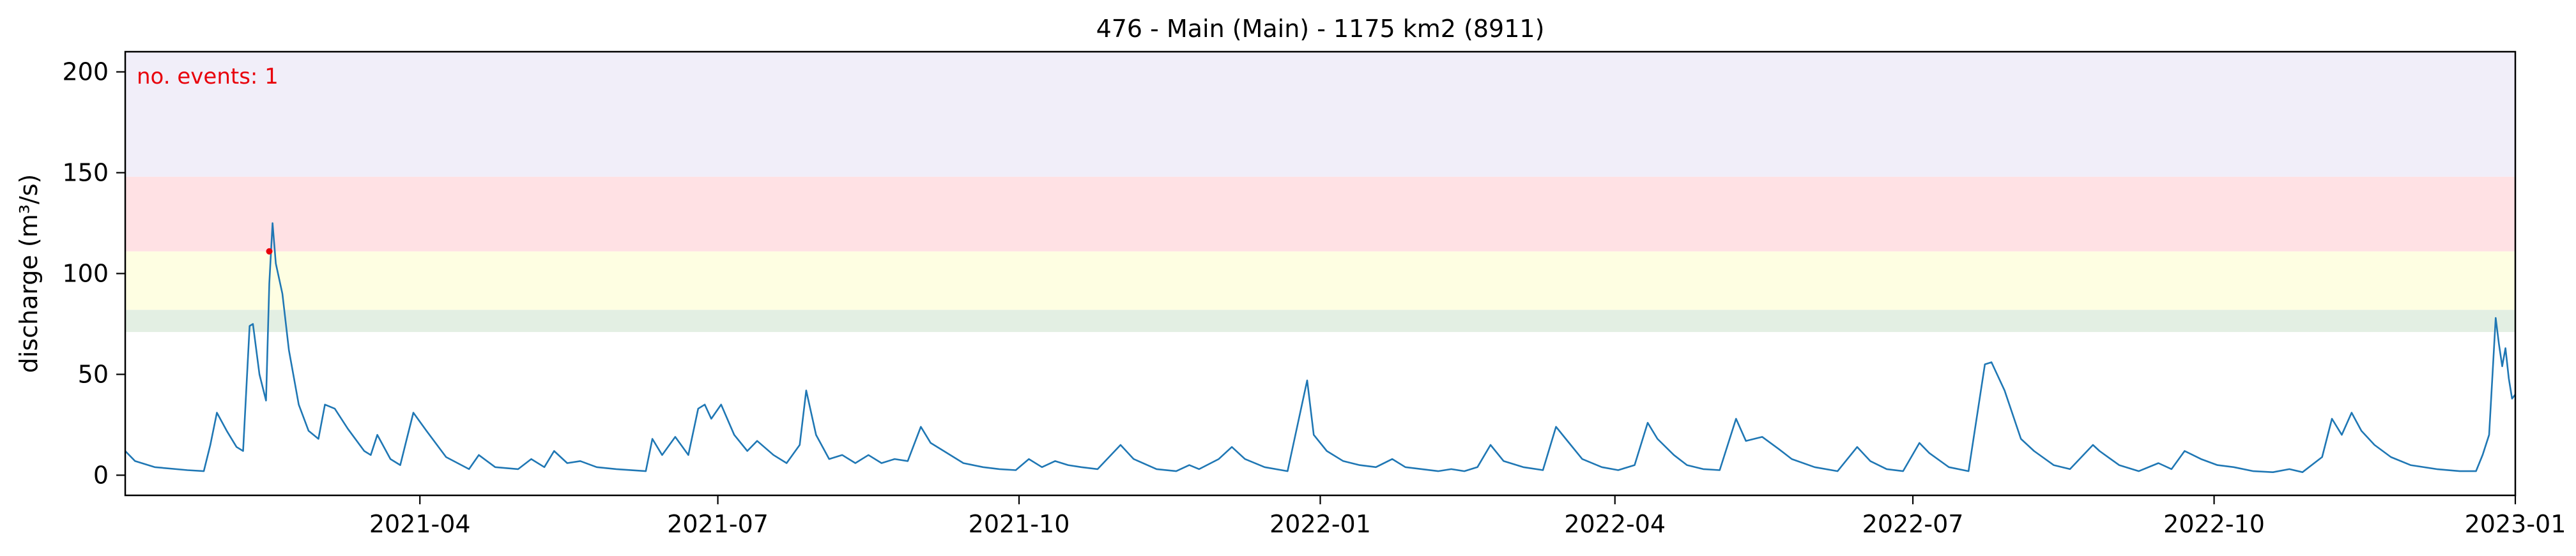  I want to click on y-axis: 0 50 100 150 200, so click(93, 273).